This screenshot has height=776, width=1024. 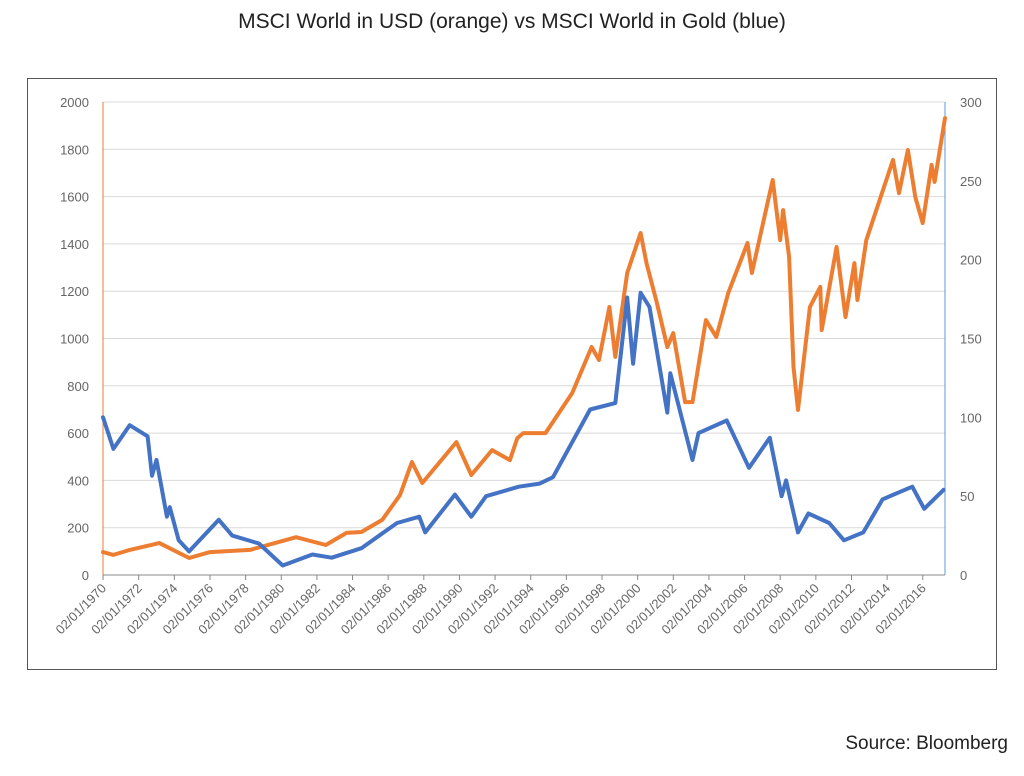 I want to click on y-right-tick-label: 100, so click(x=971, y=417).